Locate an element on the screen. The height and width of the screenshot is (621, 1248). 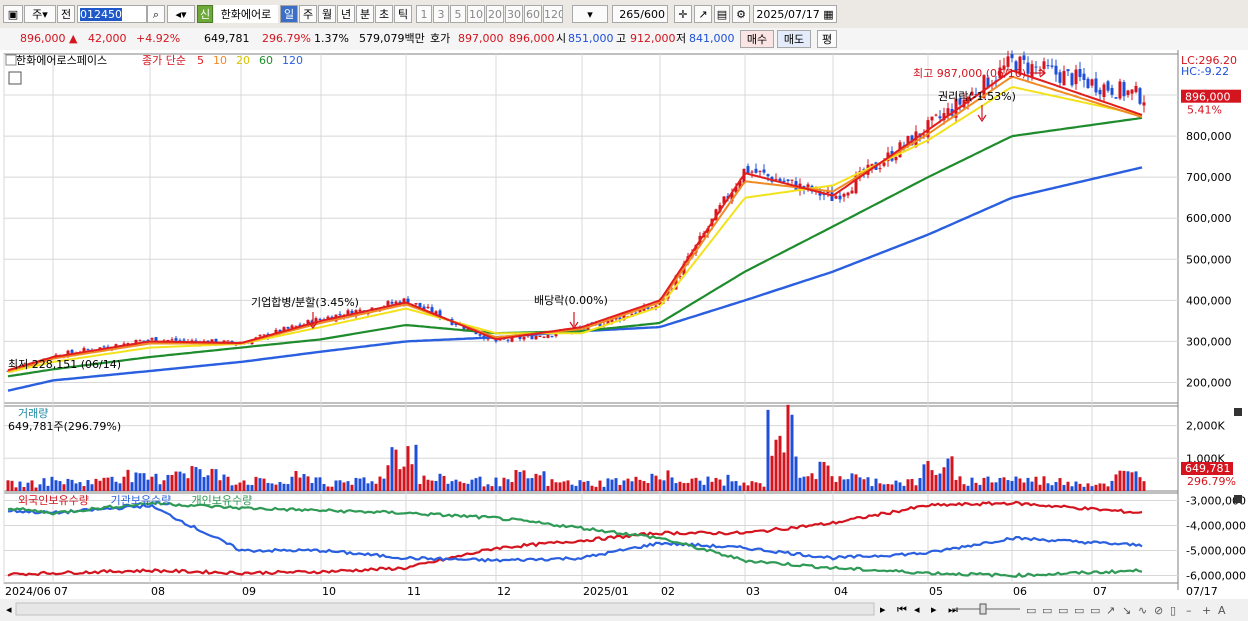
tool-icon-12: A is located at coordinates (1222, 610).